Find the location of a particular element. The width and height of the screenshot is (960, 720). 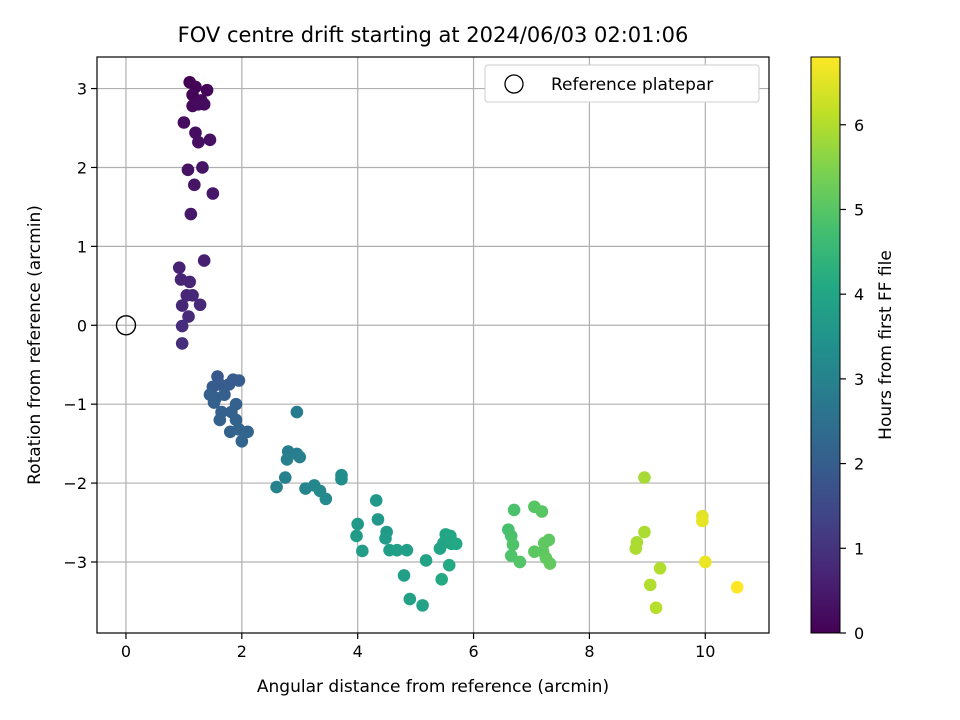

y-tick-label: −2 is located at coordinates (75, 483).